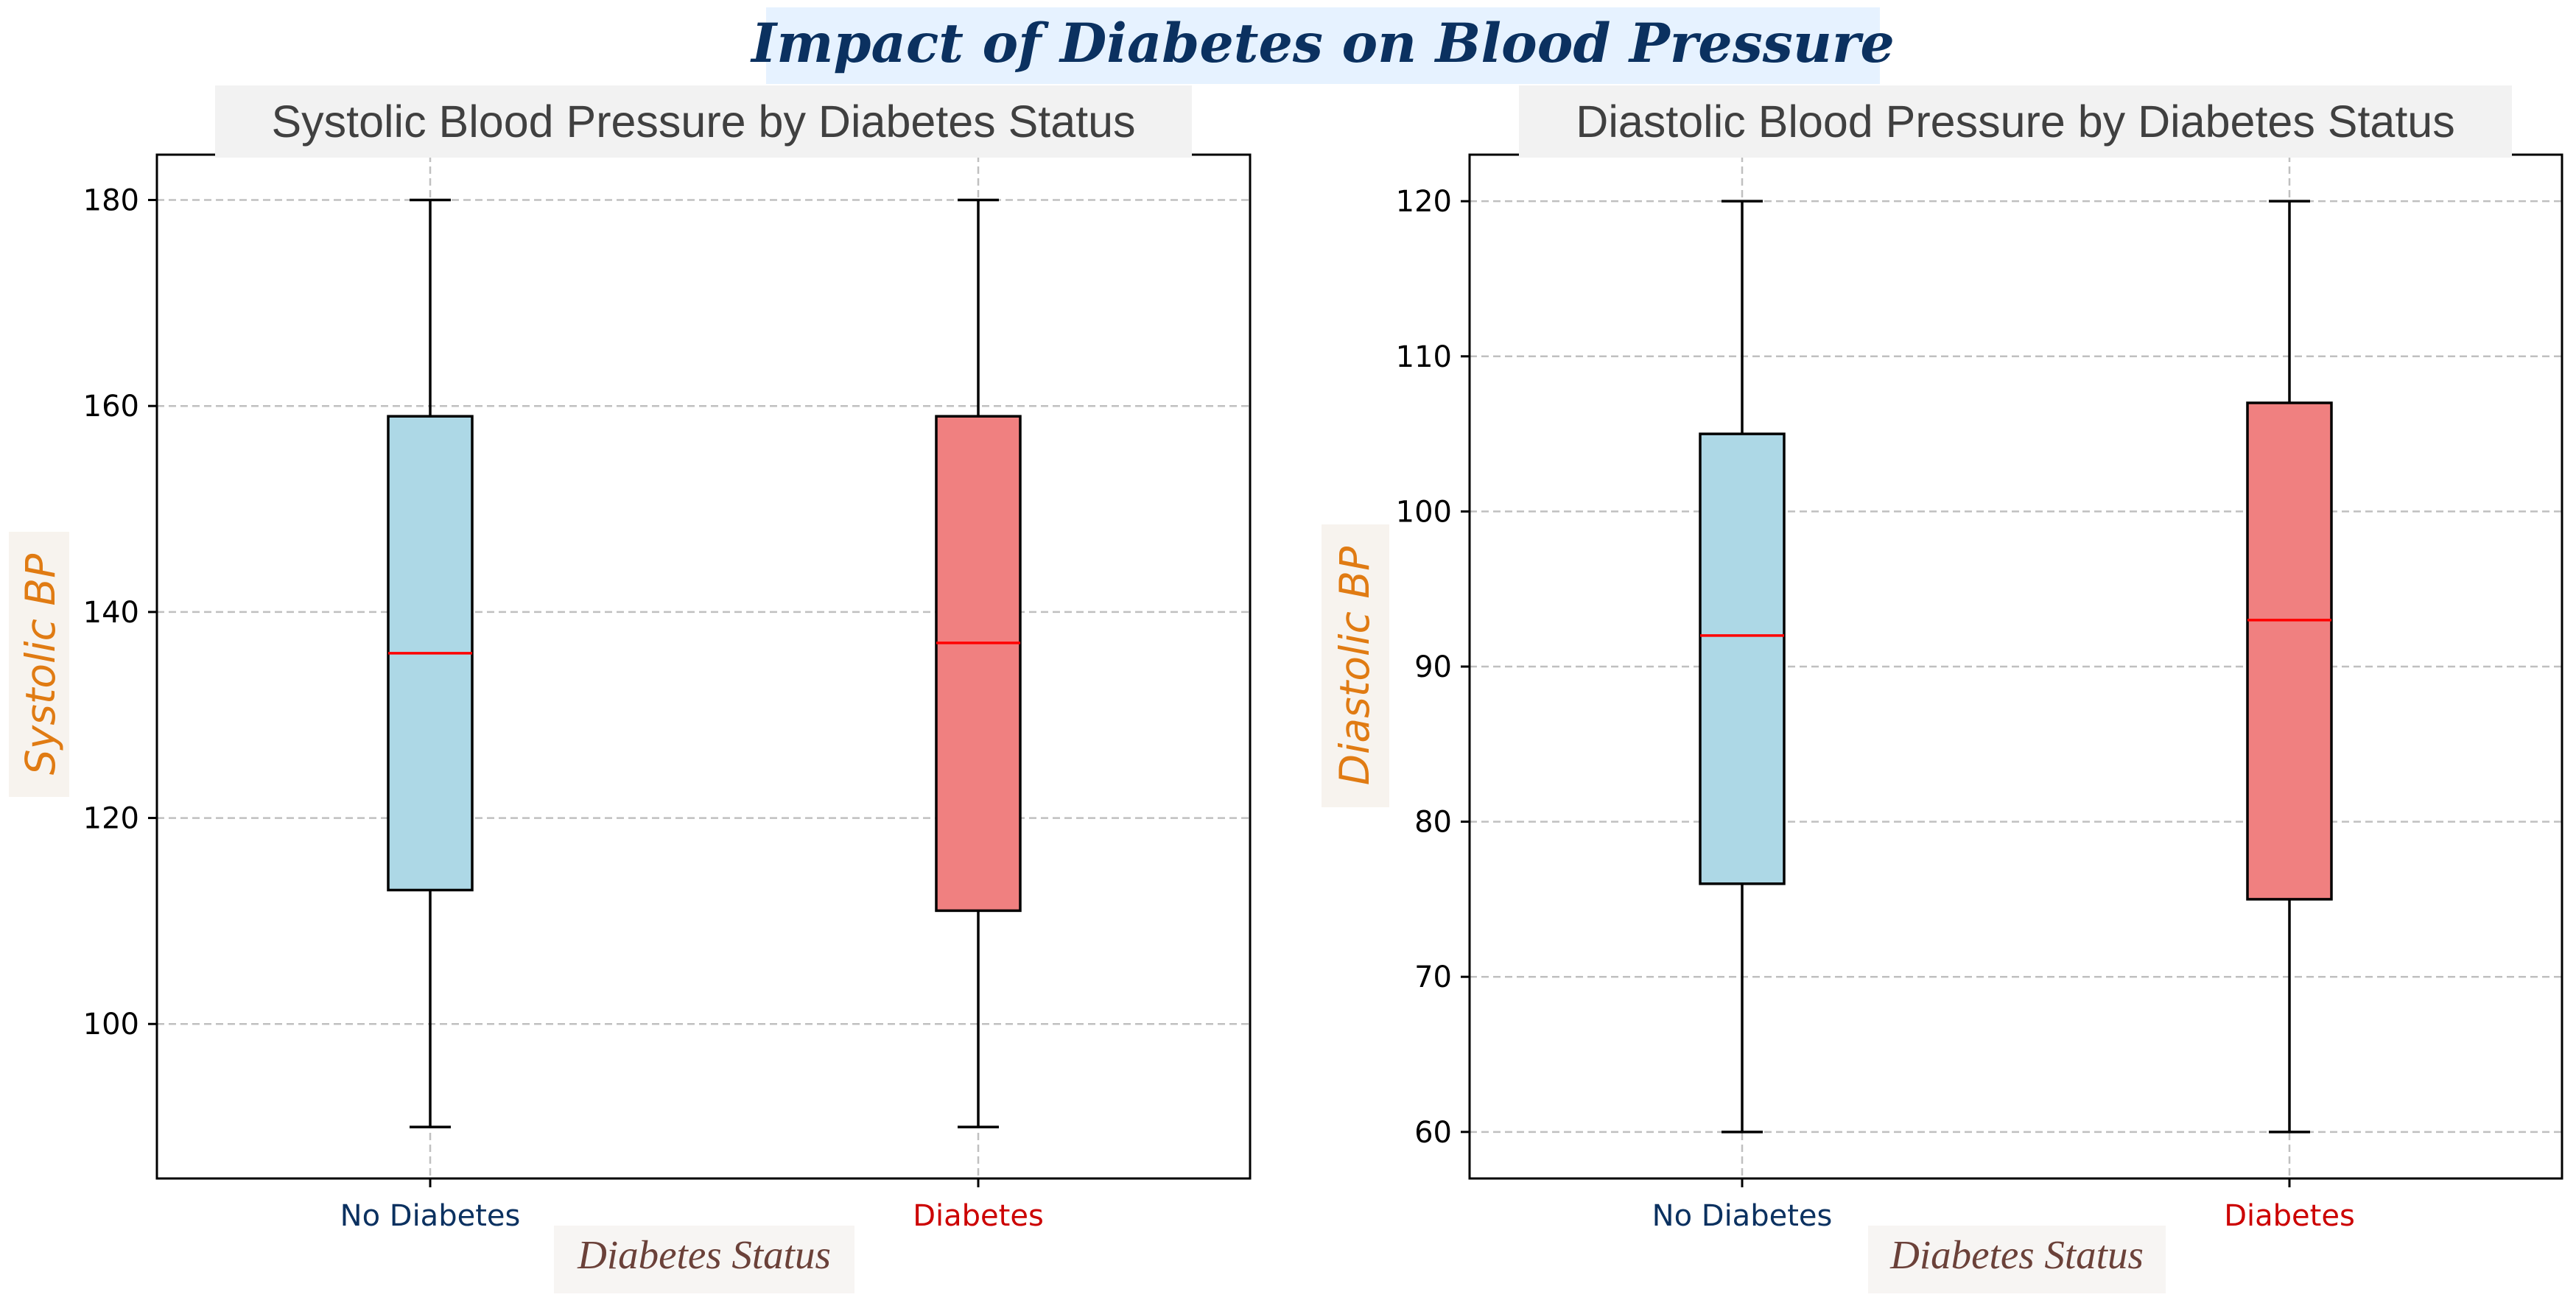 Image resolution: width=2576 pixels, height=1300 pixels. I want to click on systolic-ylabel-background, so click(39, 664).